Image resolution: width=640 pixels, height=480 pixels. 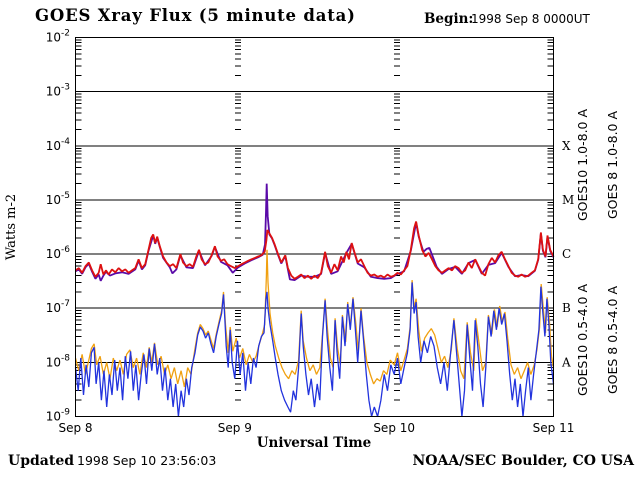 What do you see at coordinates (195, 15) in the screenshot?
I see `chart-title: GOES Xray Flux (5 minute data)` at bounding box center [195, 15].